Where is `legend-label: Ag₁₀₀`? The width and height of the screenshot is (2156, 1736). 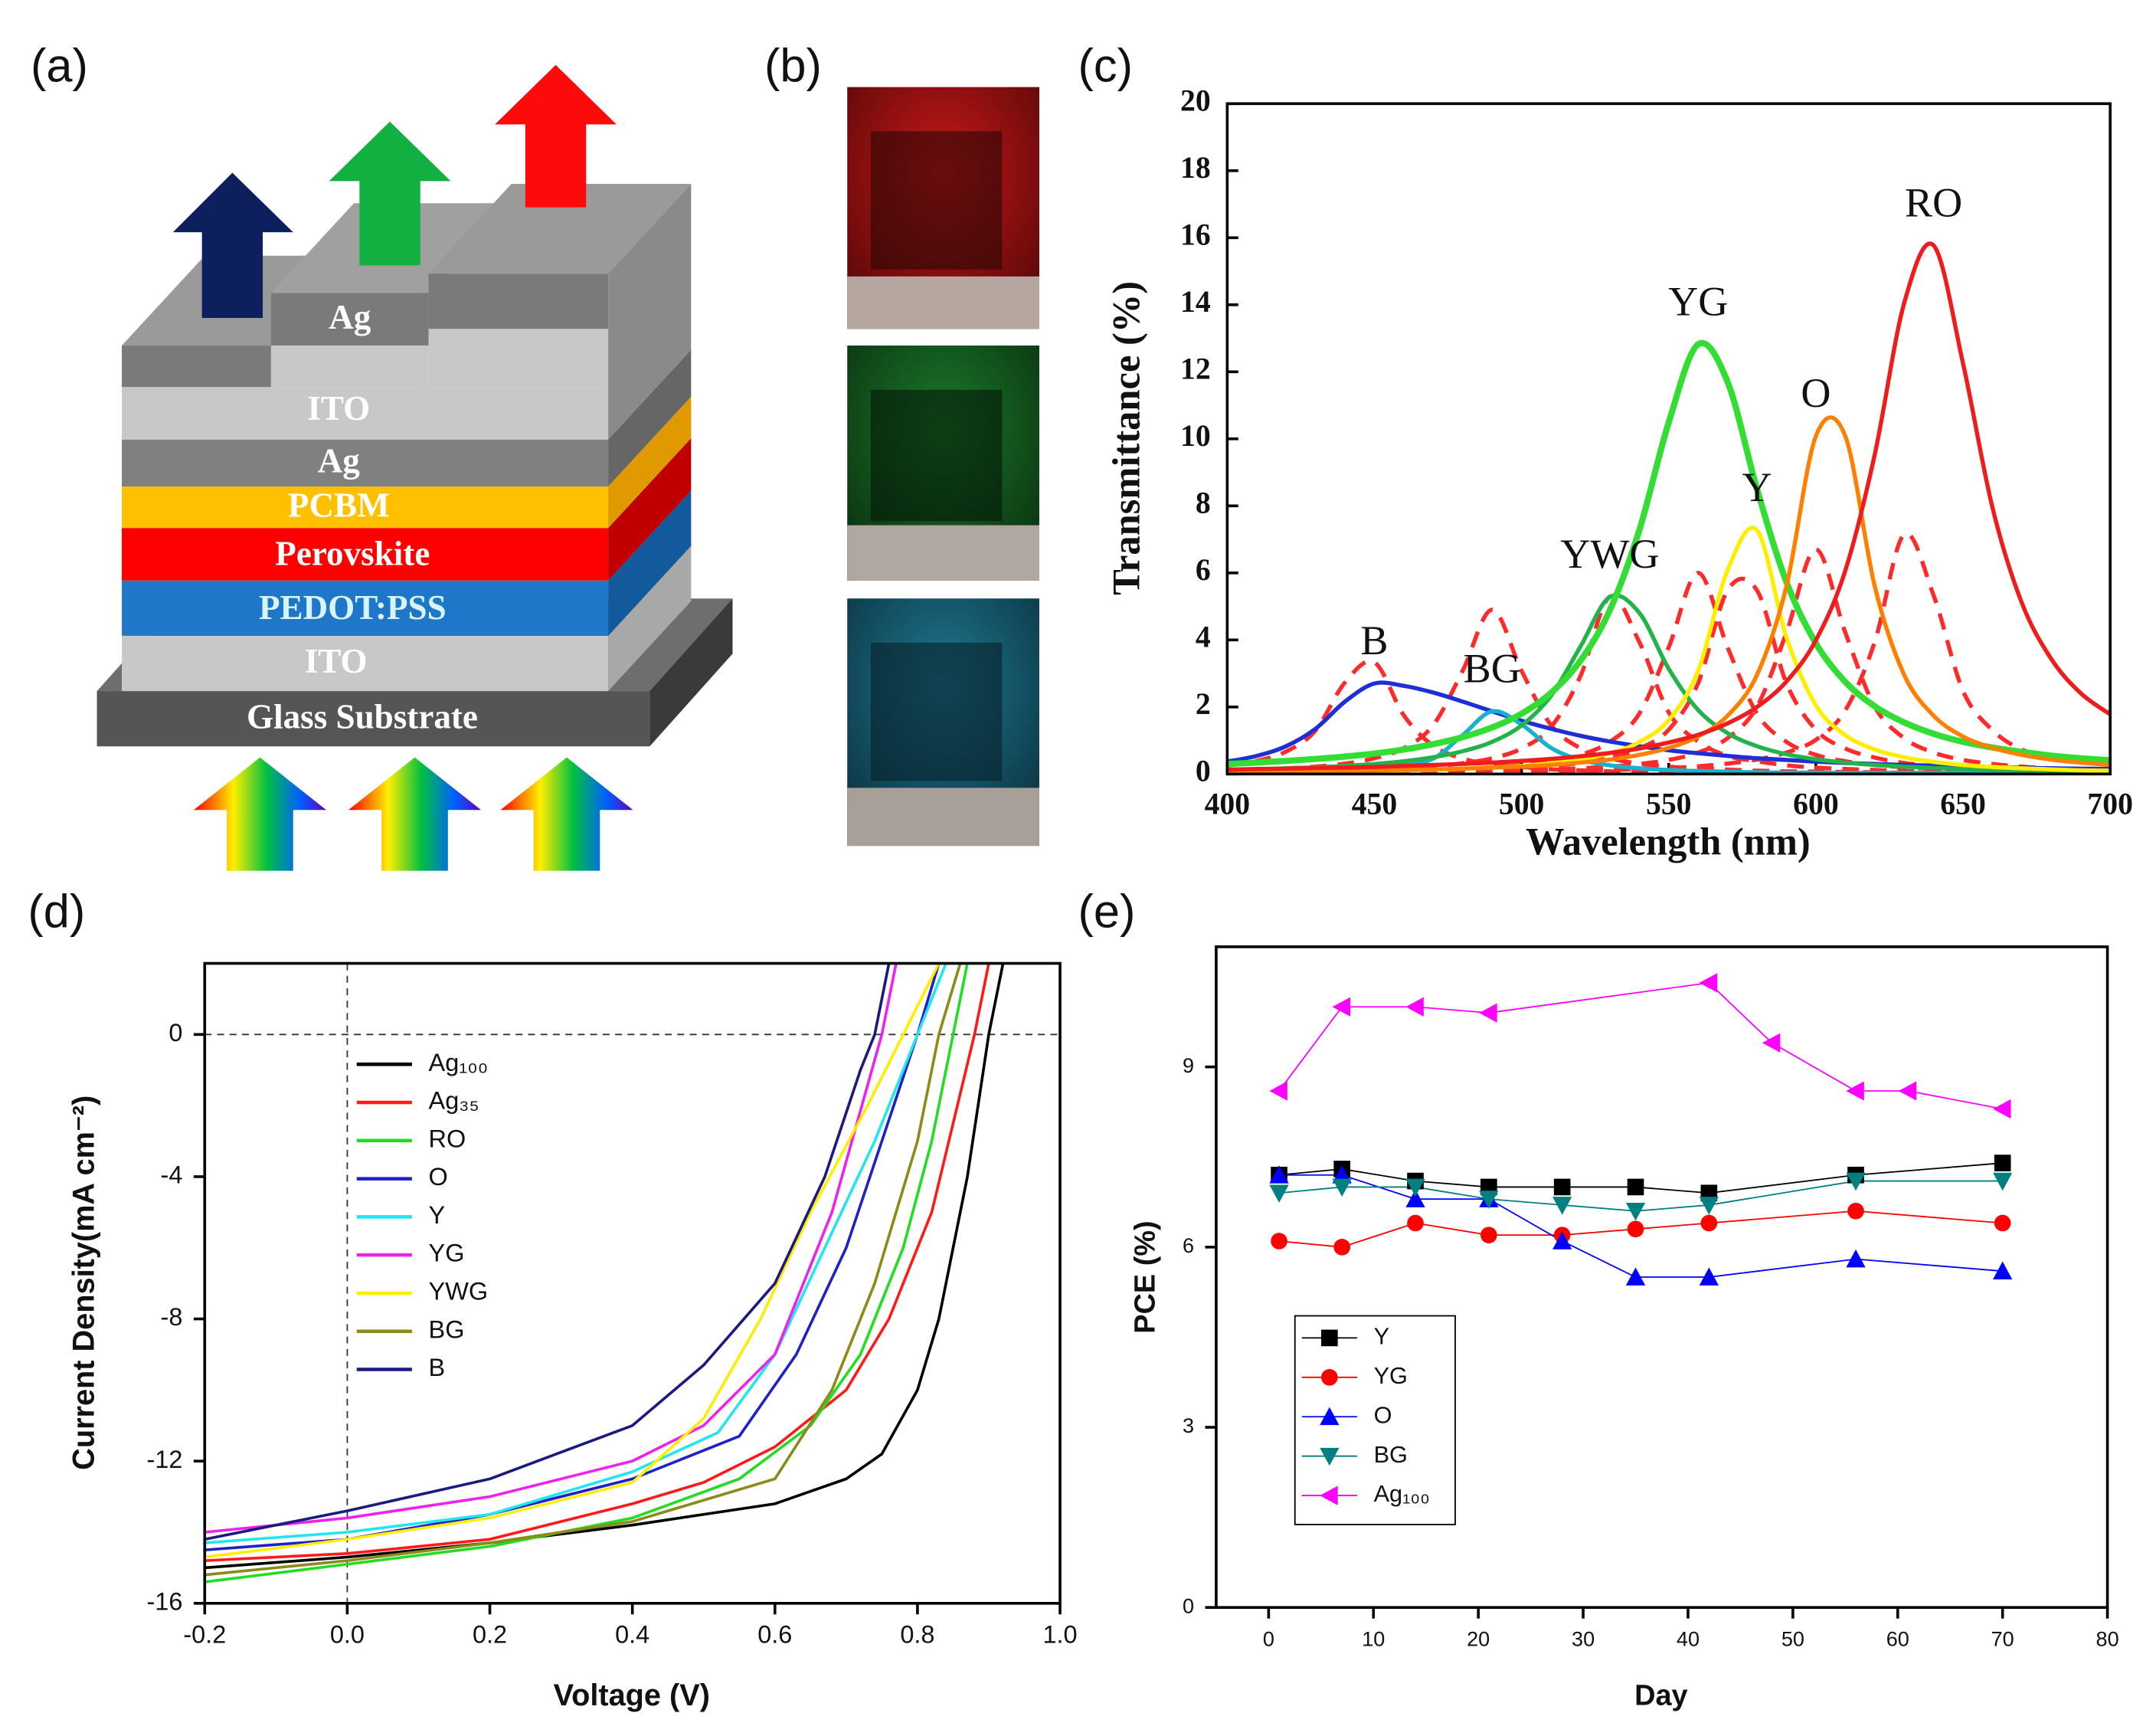
legend-label: Ag₁₀₀ is located at coordinates (1402, 1494).